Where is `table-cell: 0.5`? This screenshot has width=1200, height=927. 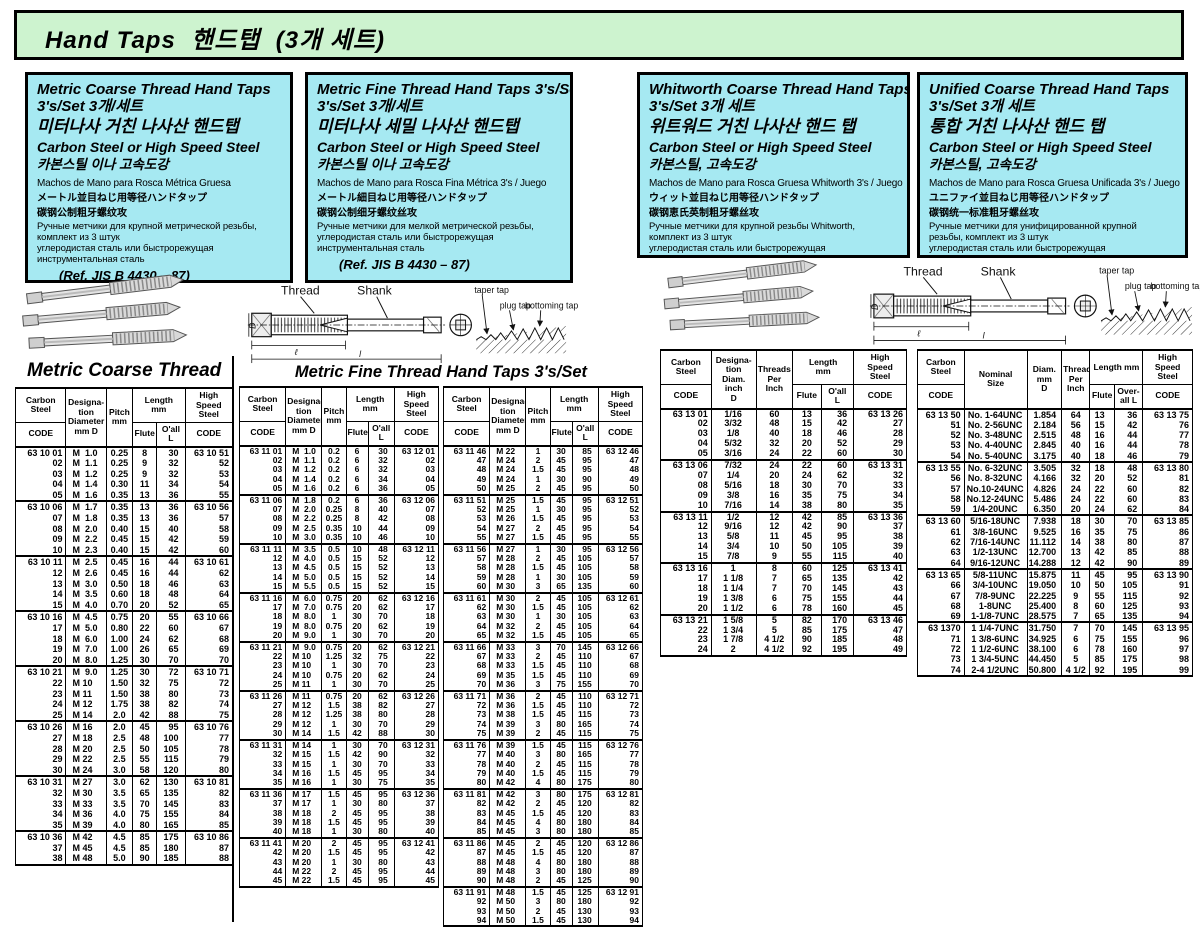
table-cell: 0.5 is located at coordinates (333, 587).